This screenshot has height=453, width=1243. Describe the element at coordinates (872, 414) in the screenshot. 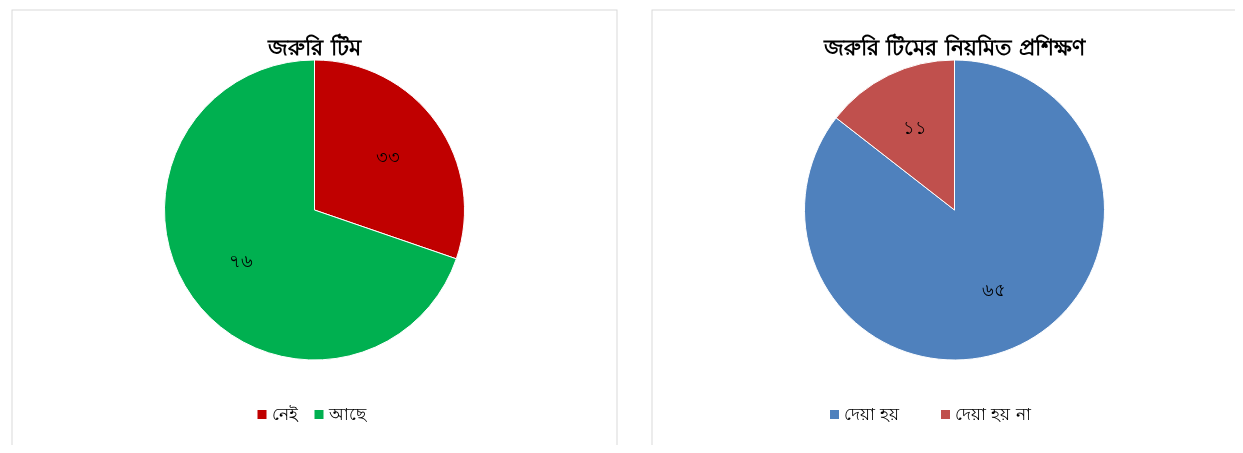

I see `legend-label: দেয়া হয়` at that location.